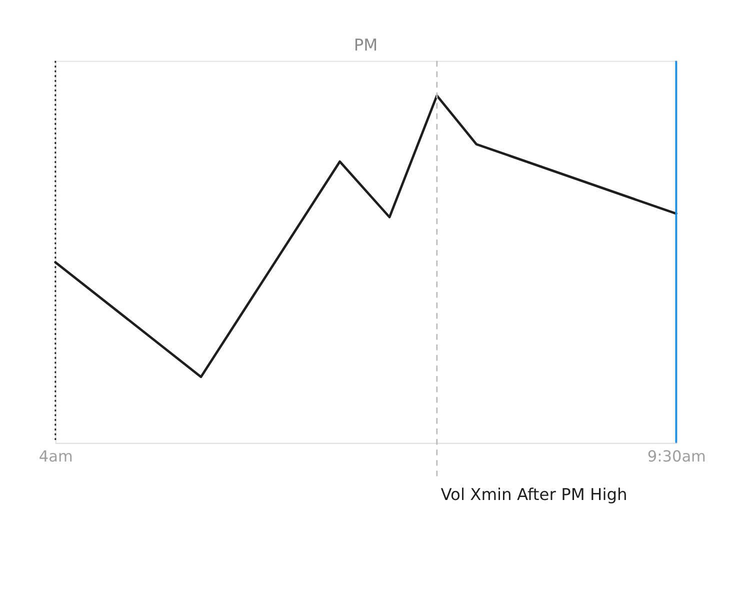  Describe the element at coordinates (676, 457) in the screenshot. I see `x-tick-label: 9:30am` at that location.